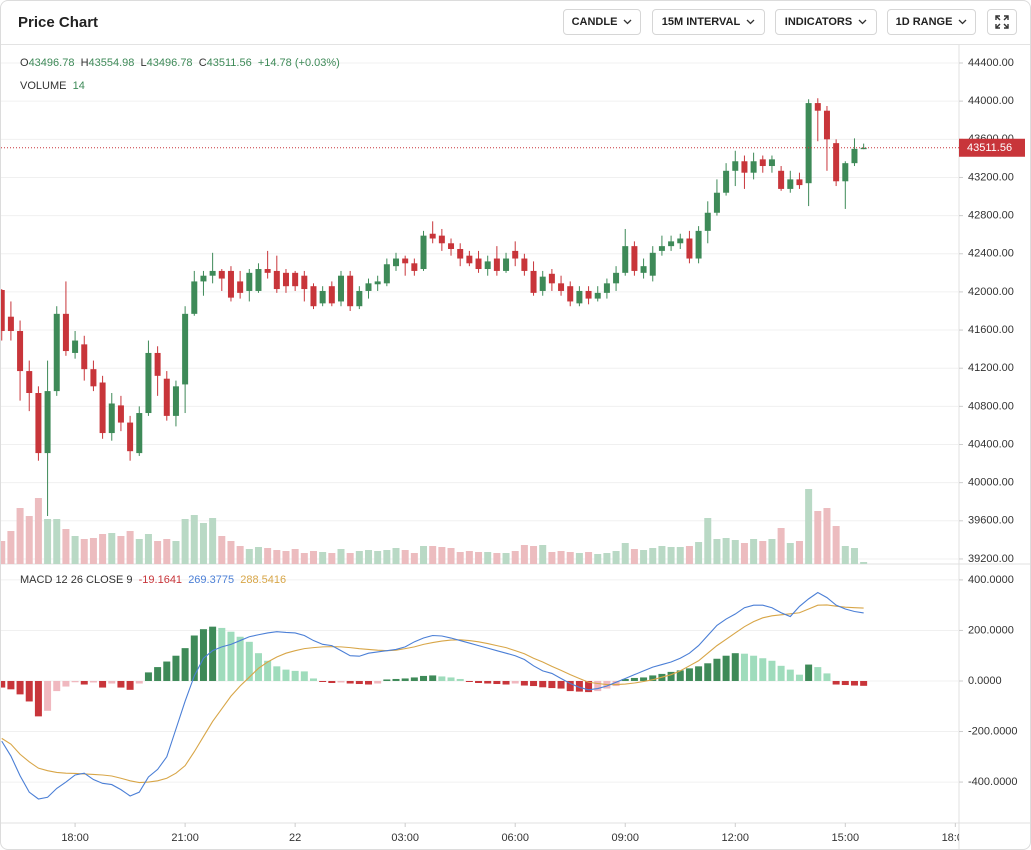 The width and height of the screenshot is (1031, 850). Describe the element at coordinates (160, 580) in the screenshot. I see `legend-value: -19.1641` at that location.